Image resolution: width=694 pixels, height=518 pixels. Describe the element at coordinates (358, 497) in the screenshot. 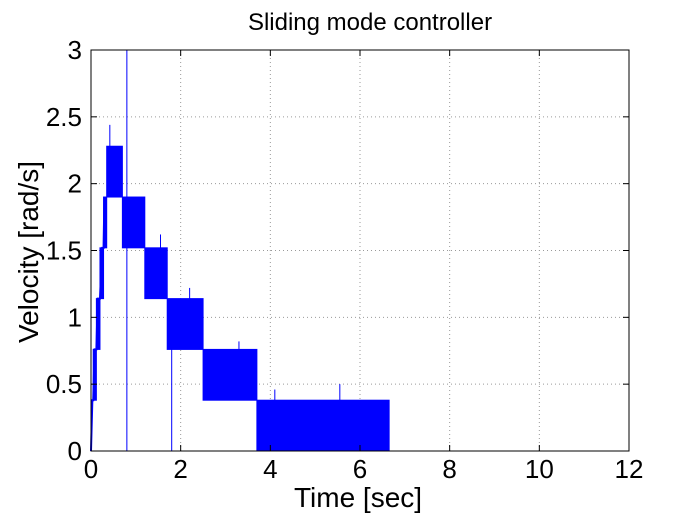

I see `x-axis-label: Time [sec]` at that location.